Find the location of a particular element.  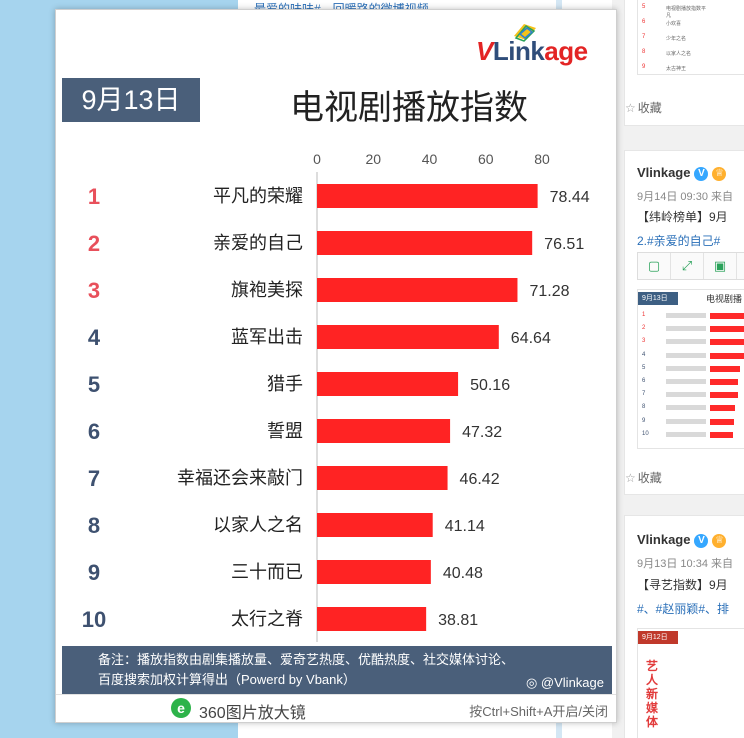

post-text: 【纬岭榜单】9月 is located at coordinates (682, 217).